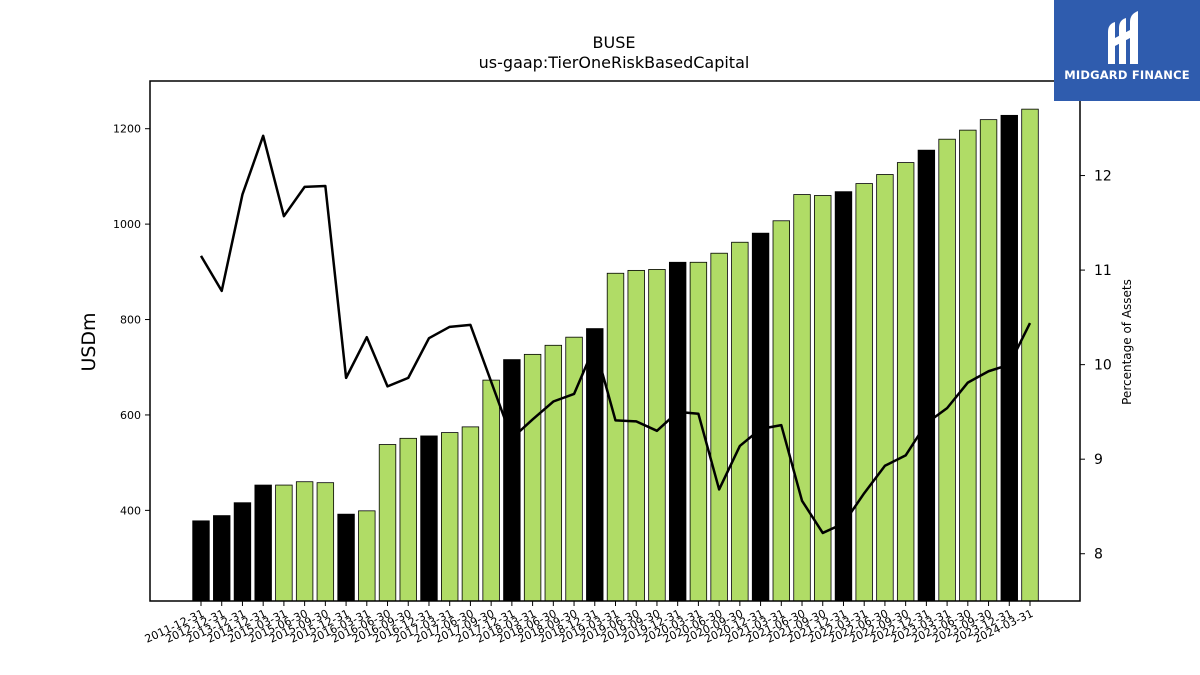 Image resolution: width=1200 pixels, height=675 pixels. I want to click on y-tick-label: 800, so click(130, 320).